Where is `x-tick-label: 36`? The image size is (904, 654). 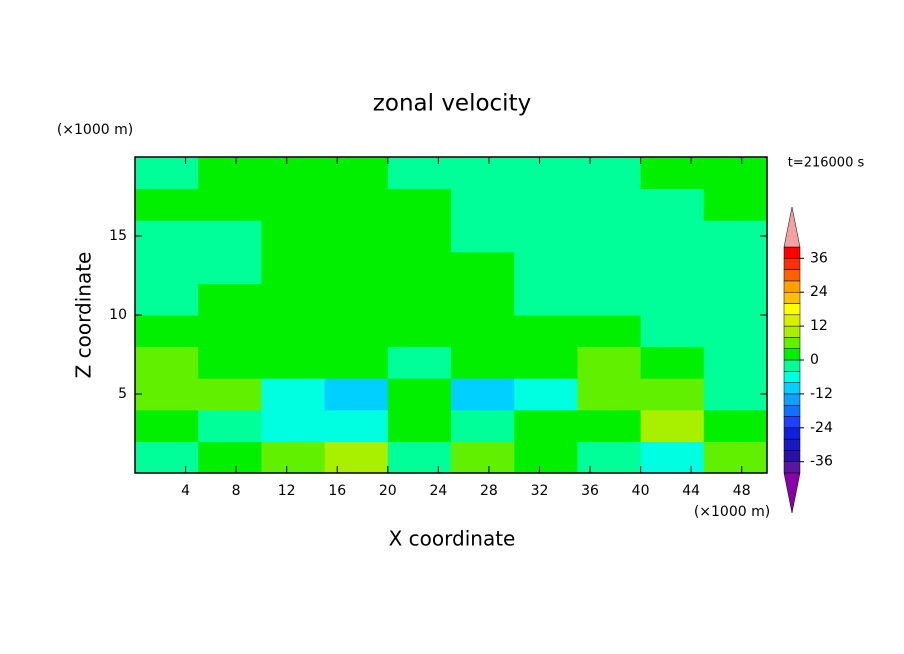 x-tick-label: 36 is located at coordinates (590, 491).